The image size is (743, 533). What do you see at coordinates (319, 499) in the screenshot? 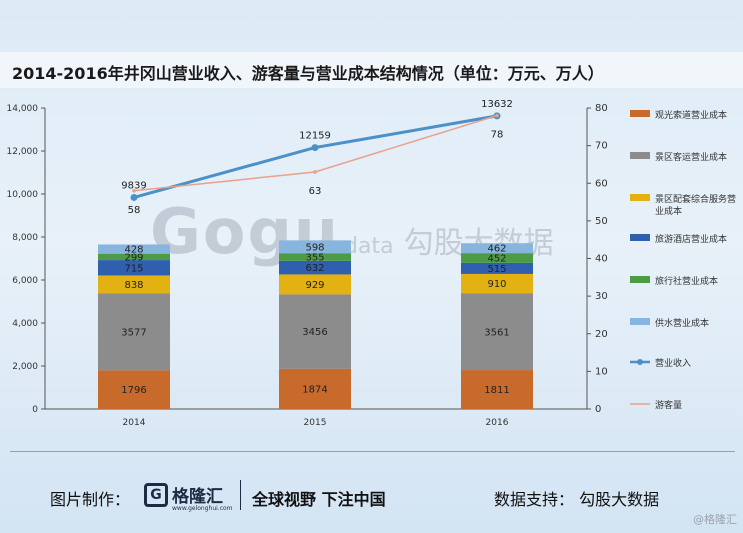
I see `footer-slogan: 全球视野 下注中国` at bounding box center [319, 499].